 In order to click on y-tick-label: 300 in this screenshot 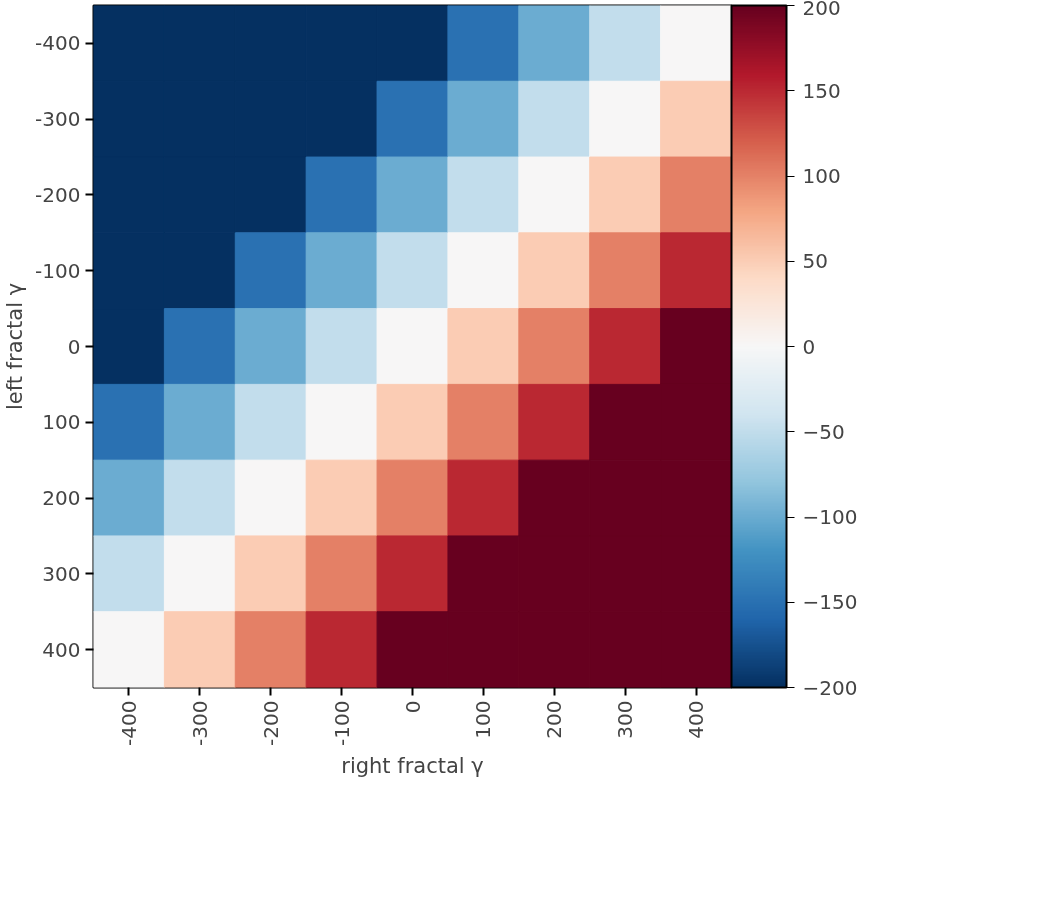, I will do `click(61, 573)`.